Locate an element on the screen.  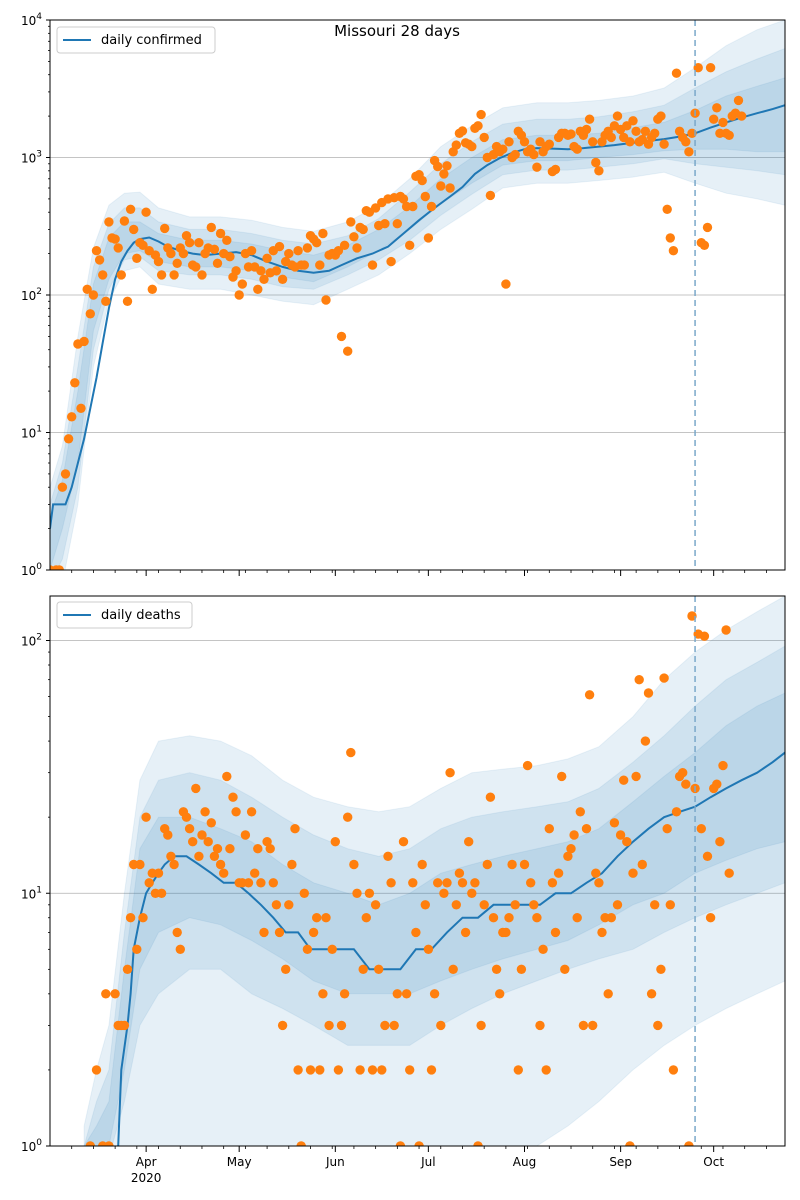
deaths-y-axis: 100 101 102 is located at coordinates (35, 893).